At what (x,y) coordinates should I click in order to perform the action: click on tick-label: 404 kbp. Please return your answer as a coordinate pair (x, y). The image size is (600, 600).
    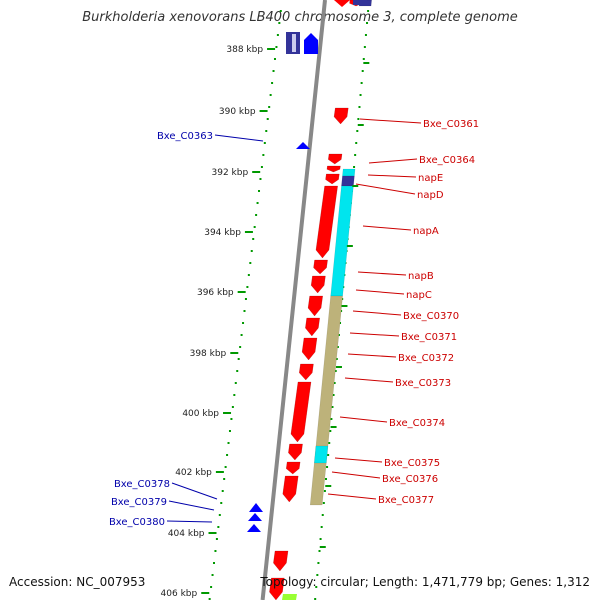
    Looking at the image, I should click on (186, 534).